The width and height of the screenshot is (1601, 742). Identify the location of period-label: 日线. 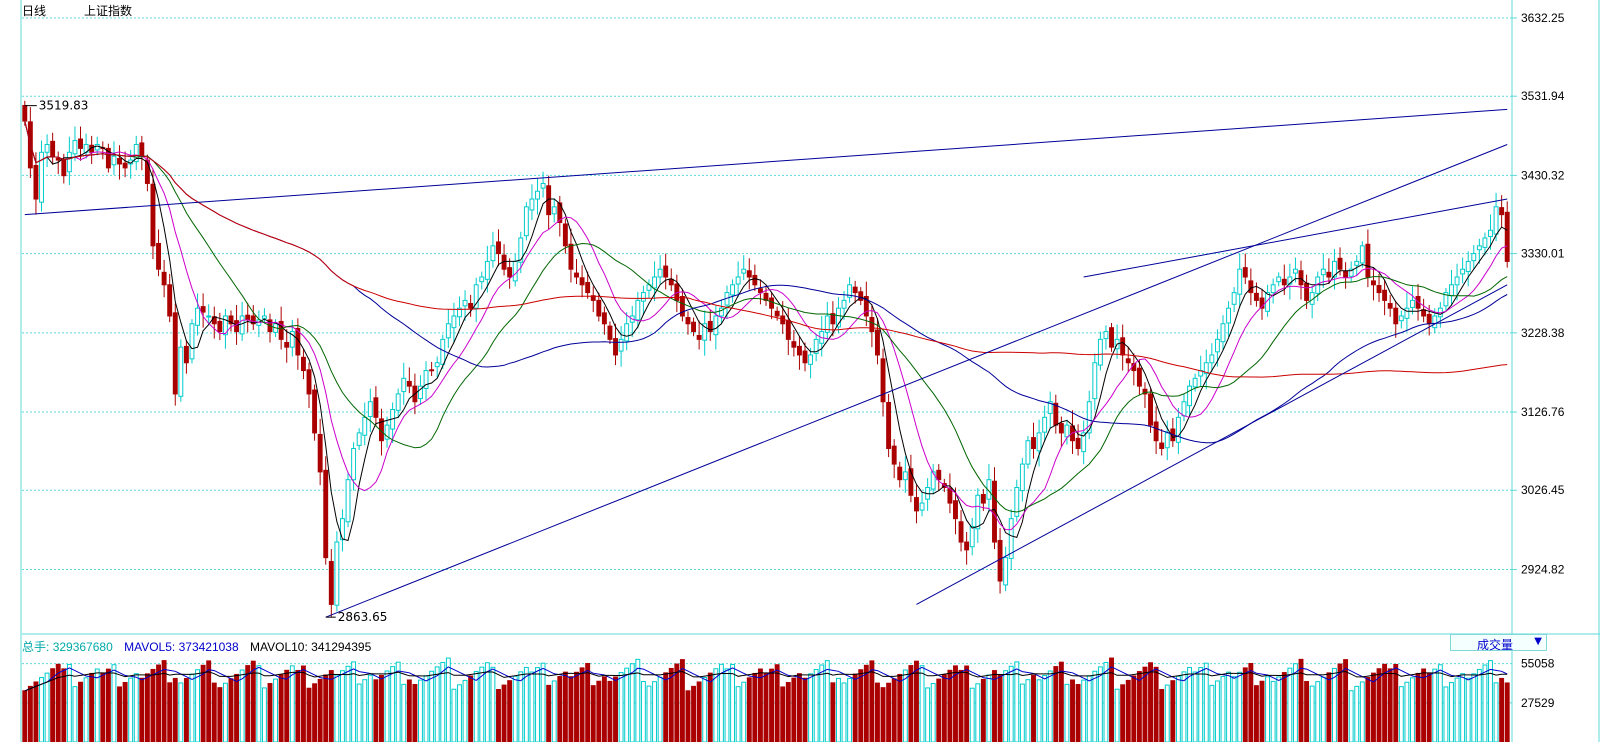
(34, 11).